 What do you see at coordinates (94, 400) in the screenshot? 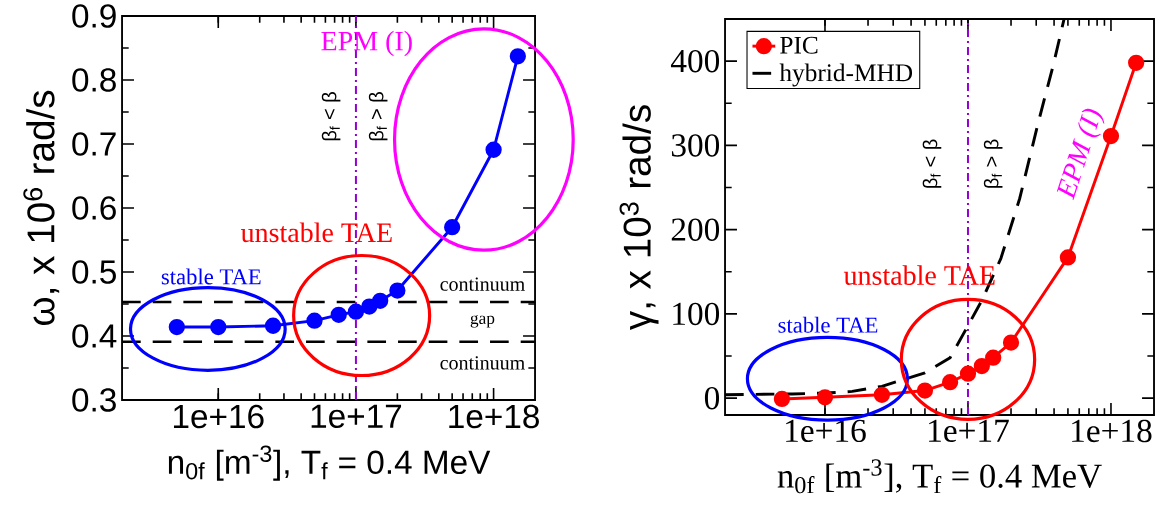
I see `y-tick-label: 0.3` at bounding box center [94, 400].